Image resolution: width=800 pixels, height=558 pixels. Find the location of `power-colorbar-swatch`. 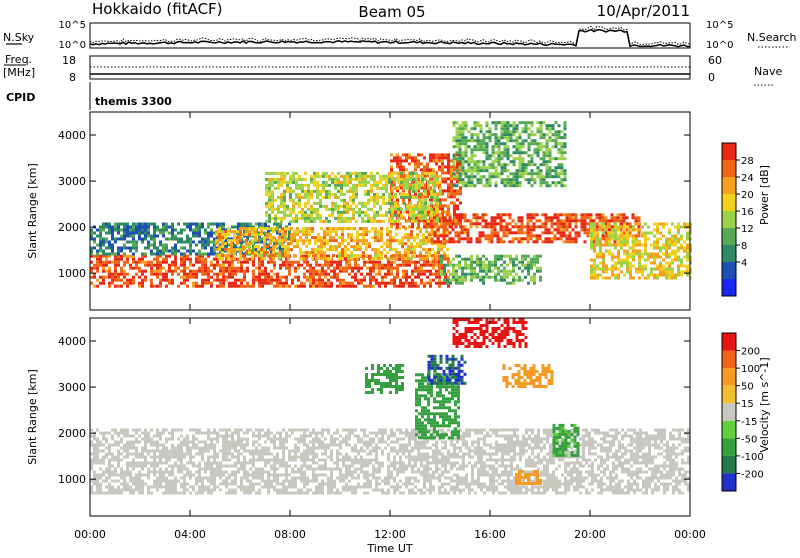

power-colorbar-swatch is located at coordinates (729, 287).